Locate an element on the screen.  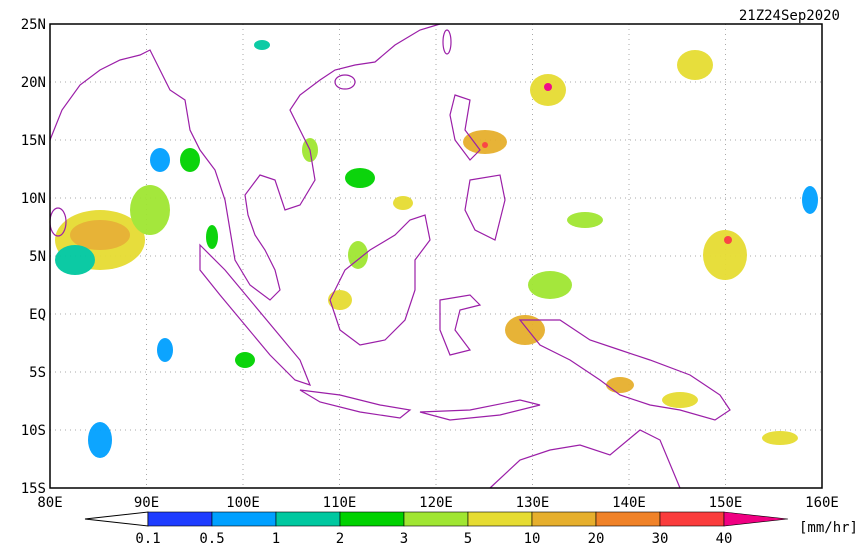
colorbar-label: 30 is located at coordinates (660, 537).